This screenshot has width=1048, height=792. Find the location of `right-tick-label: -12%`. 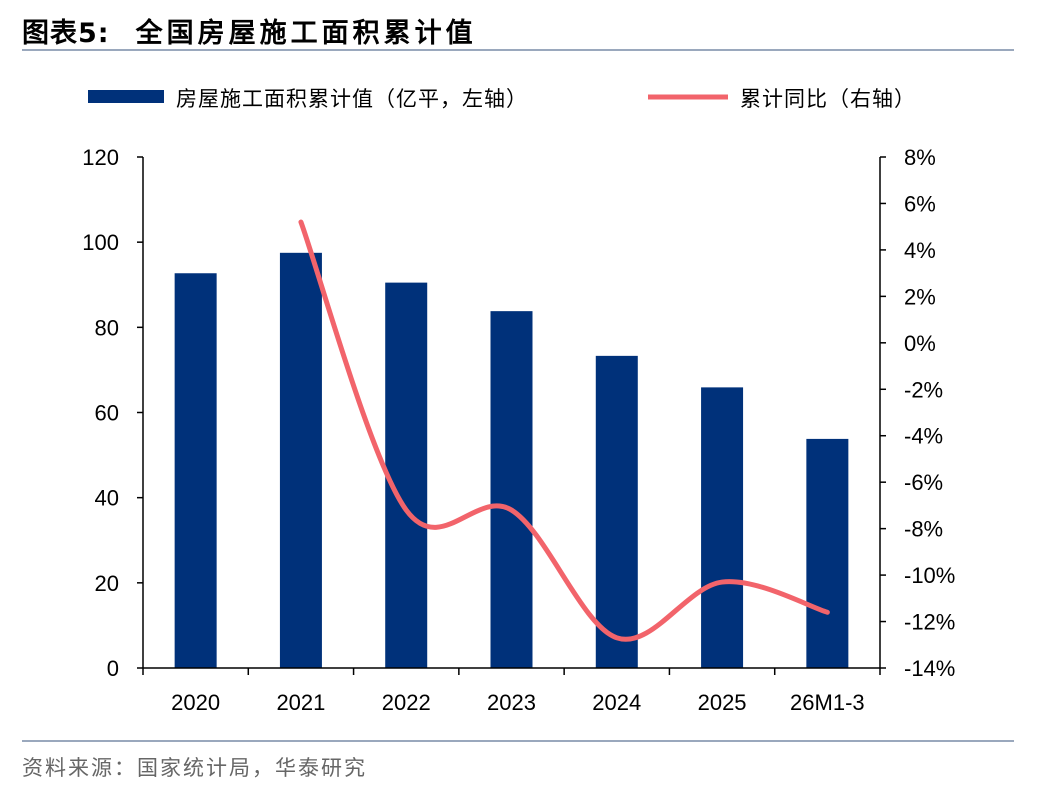

right-tick-label: -12% is located at coordinates (929, 622).